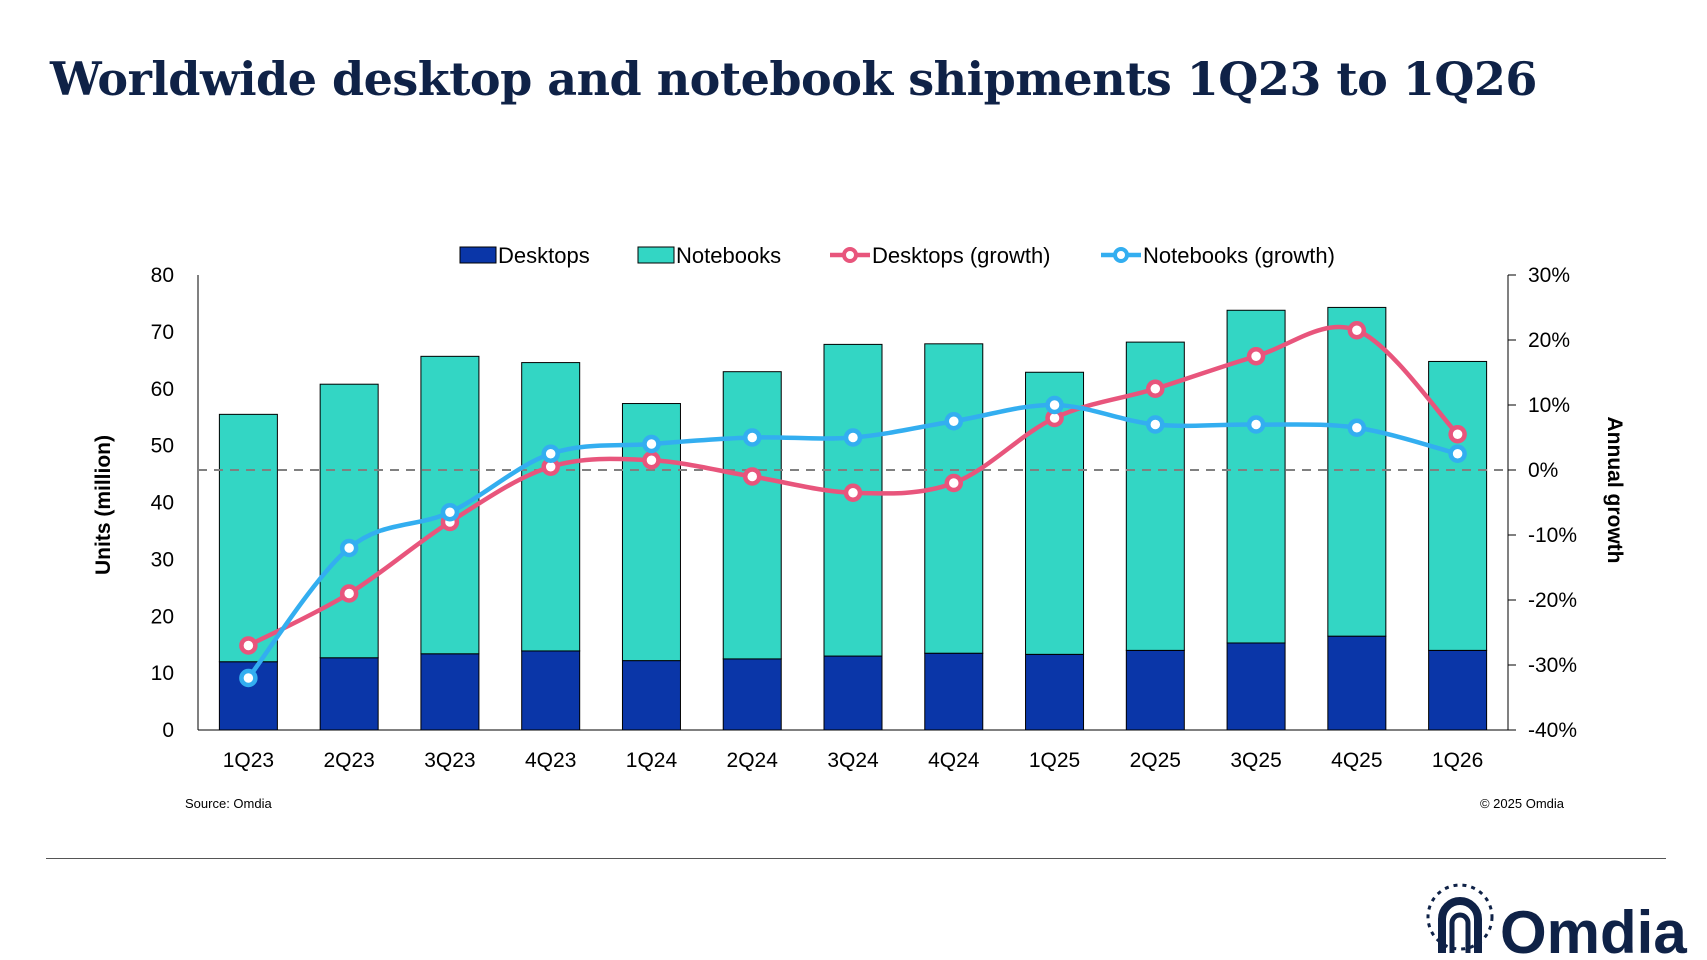 This screenshot has height=960, width=1707. Describe the element at coordinates (162, 503) in the screenshot. I see `y-tick-label: 40` at that location.